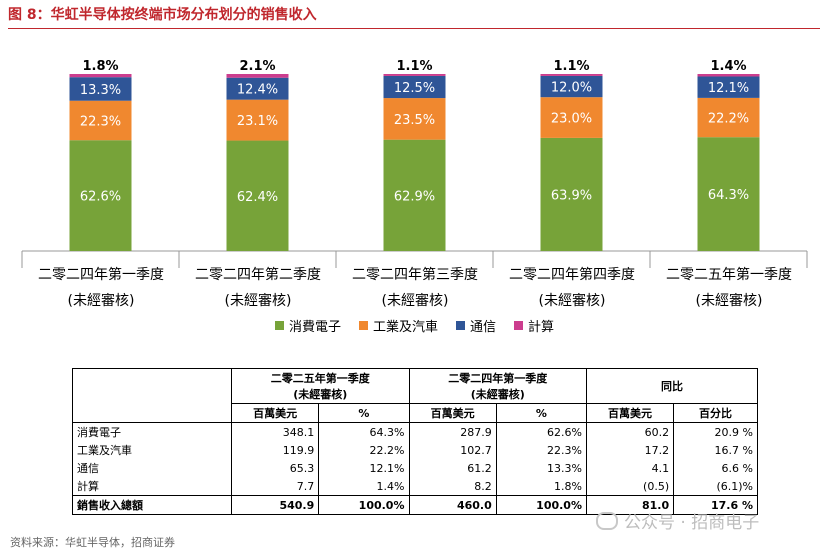 Image resolution: width=829 pixels, height=554 pixels. I want to click on row-label: 計算, so click(152, 486).